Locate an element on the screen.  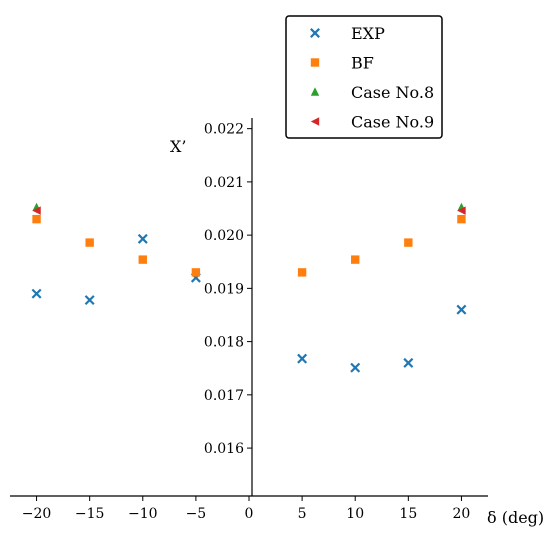
x-tick-label: −15 is located at coordinates (90, 514).